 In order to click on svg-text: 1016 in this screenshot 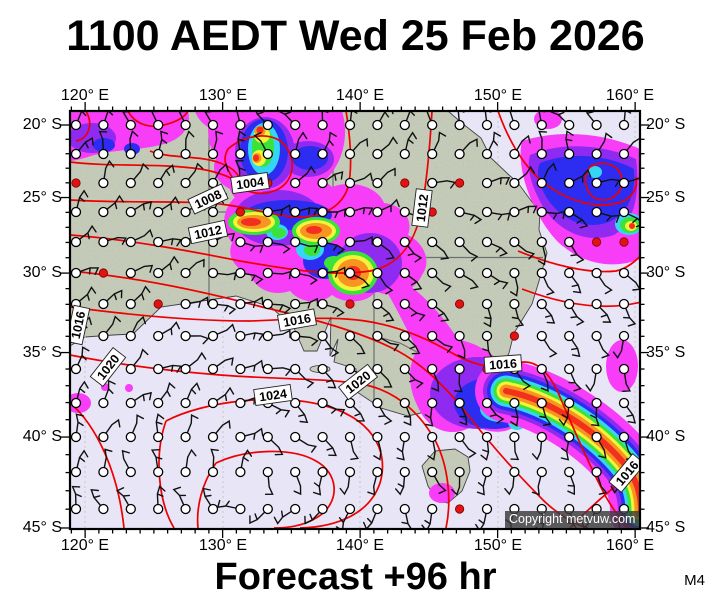, I will do `click(78, 325)`.